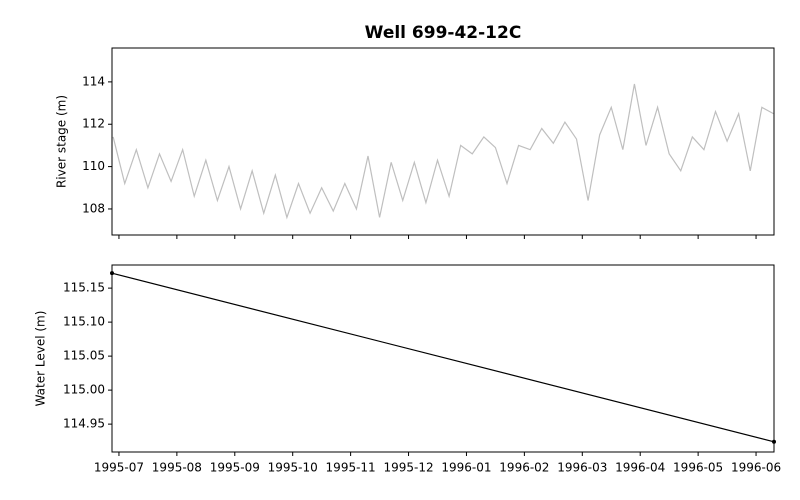 Image resolution: width=800 pixels, height=500 pixels. What do you see at coordinates (93, 81) in the screenshot?
I see `y-tick-label: 114` at bounding box center [93, 81].